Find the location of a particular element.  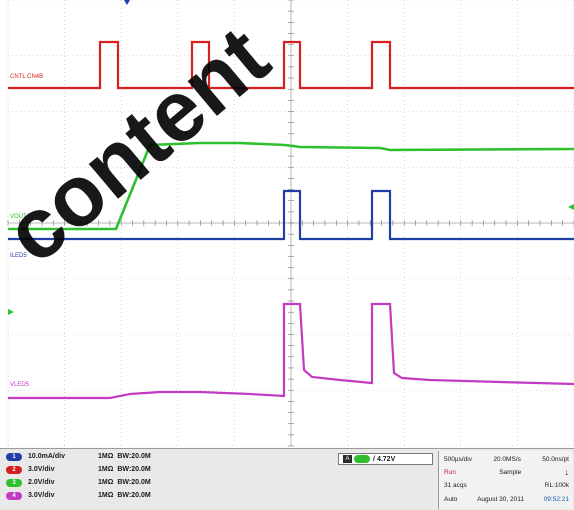

ch4-coupling: 1MΩ is located at coordinates (106, 495).